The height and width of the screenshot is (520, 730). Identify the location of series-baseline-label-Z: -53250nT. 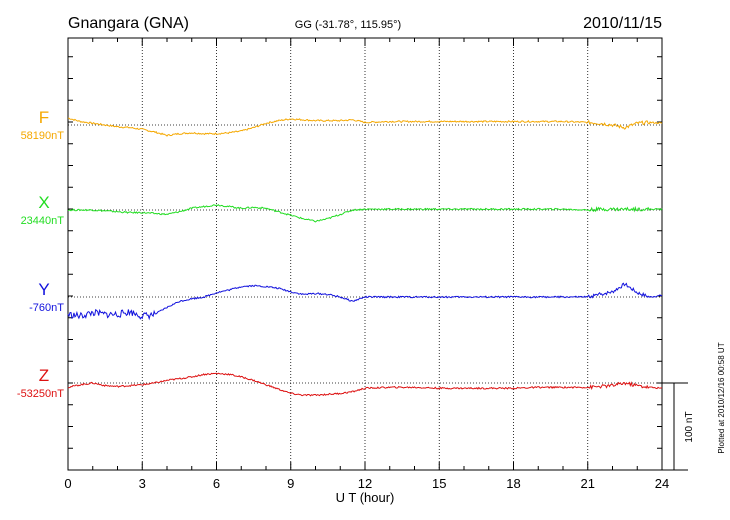
(40, 394).